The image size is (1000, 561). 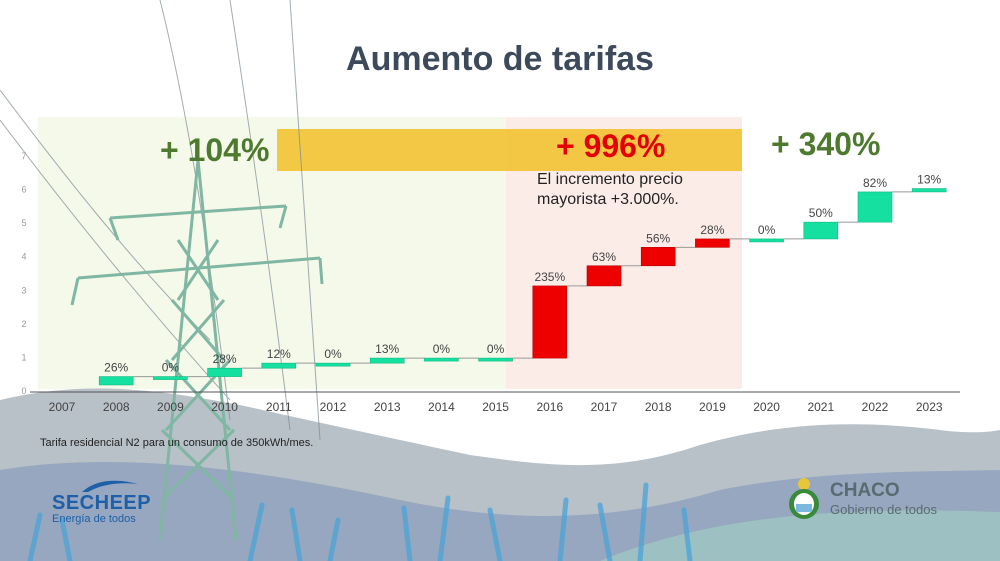 What do you see at coordinates (883, 509) in the screenshot?
I see `chaco-tagline: Gobierno de todos` at bounding box center [883, 509].